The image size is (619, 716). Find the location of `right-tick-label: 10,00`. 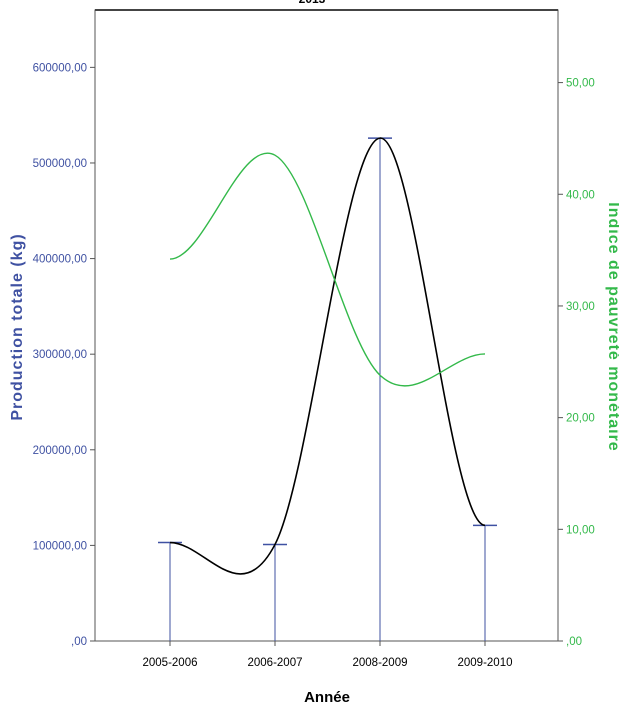

right-tick-label: 10,00 is located at coordinates (580, 530).